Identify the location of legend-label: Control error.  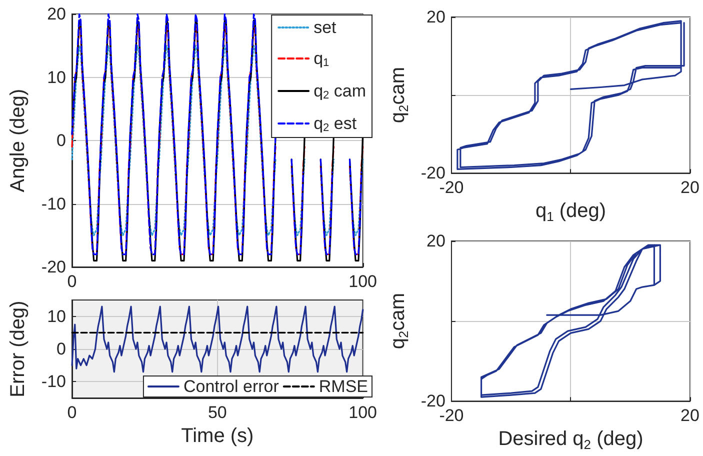
(231, 386).